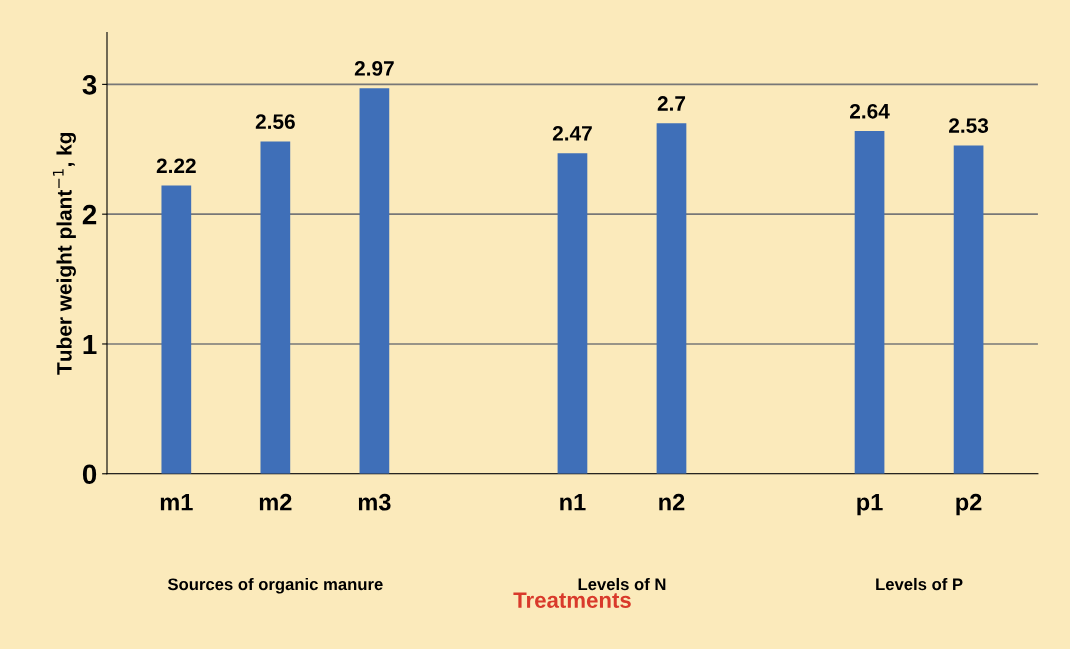 This screenshot has width=1070, height=649. I want to click on x-tick-label: m1, so click(176, 502).